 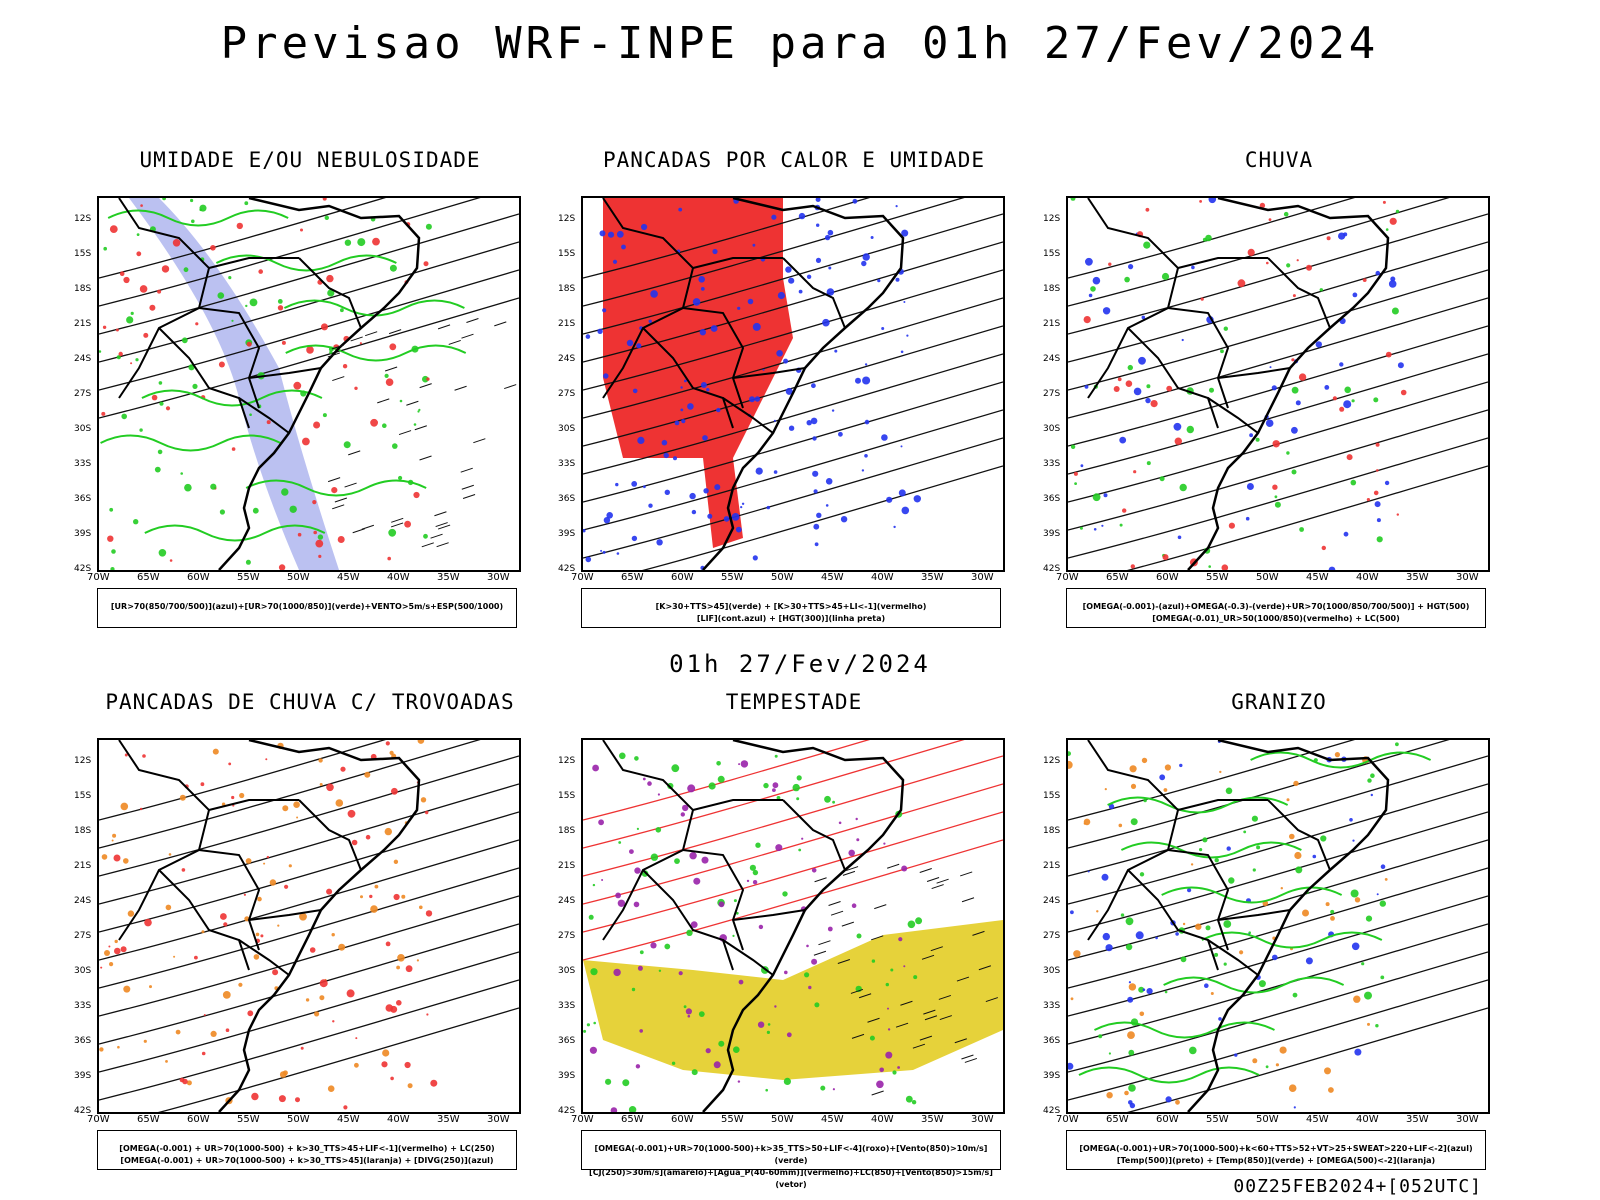 I want to click on contour-green, so click(x=336, y=488).